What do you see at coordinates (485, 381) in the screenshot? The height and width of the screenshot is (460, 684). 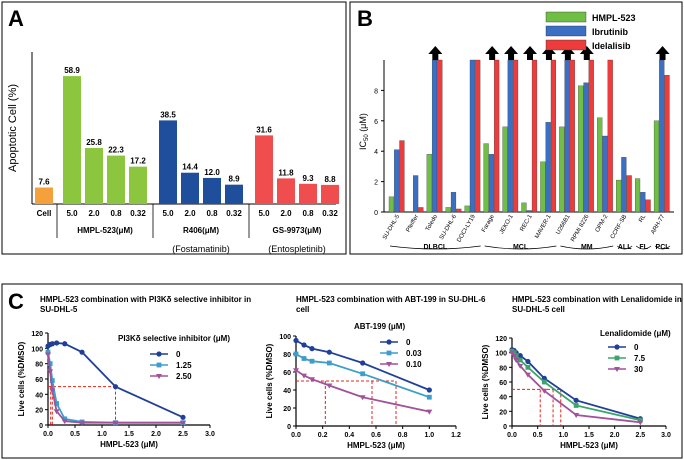 I see `c3-y-label: Live cells (%DMSO)` at bounding box center [485, 381].